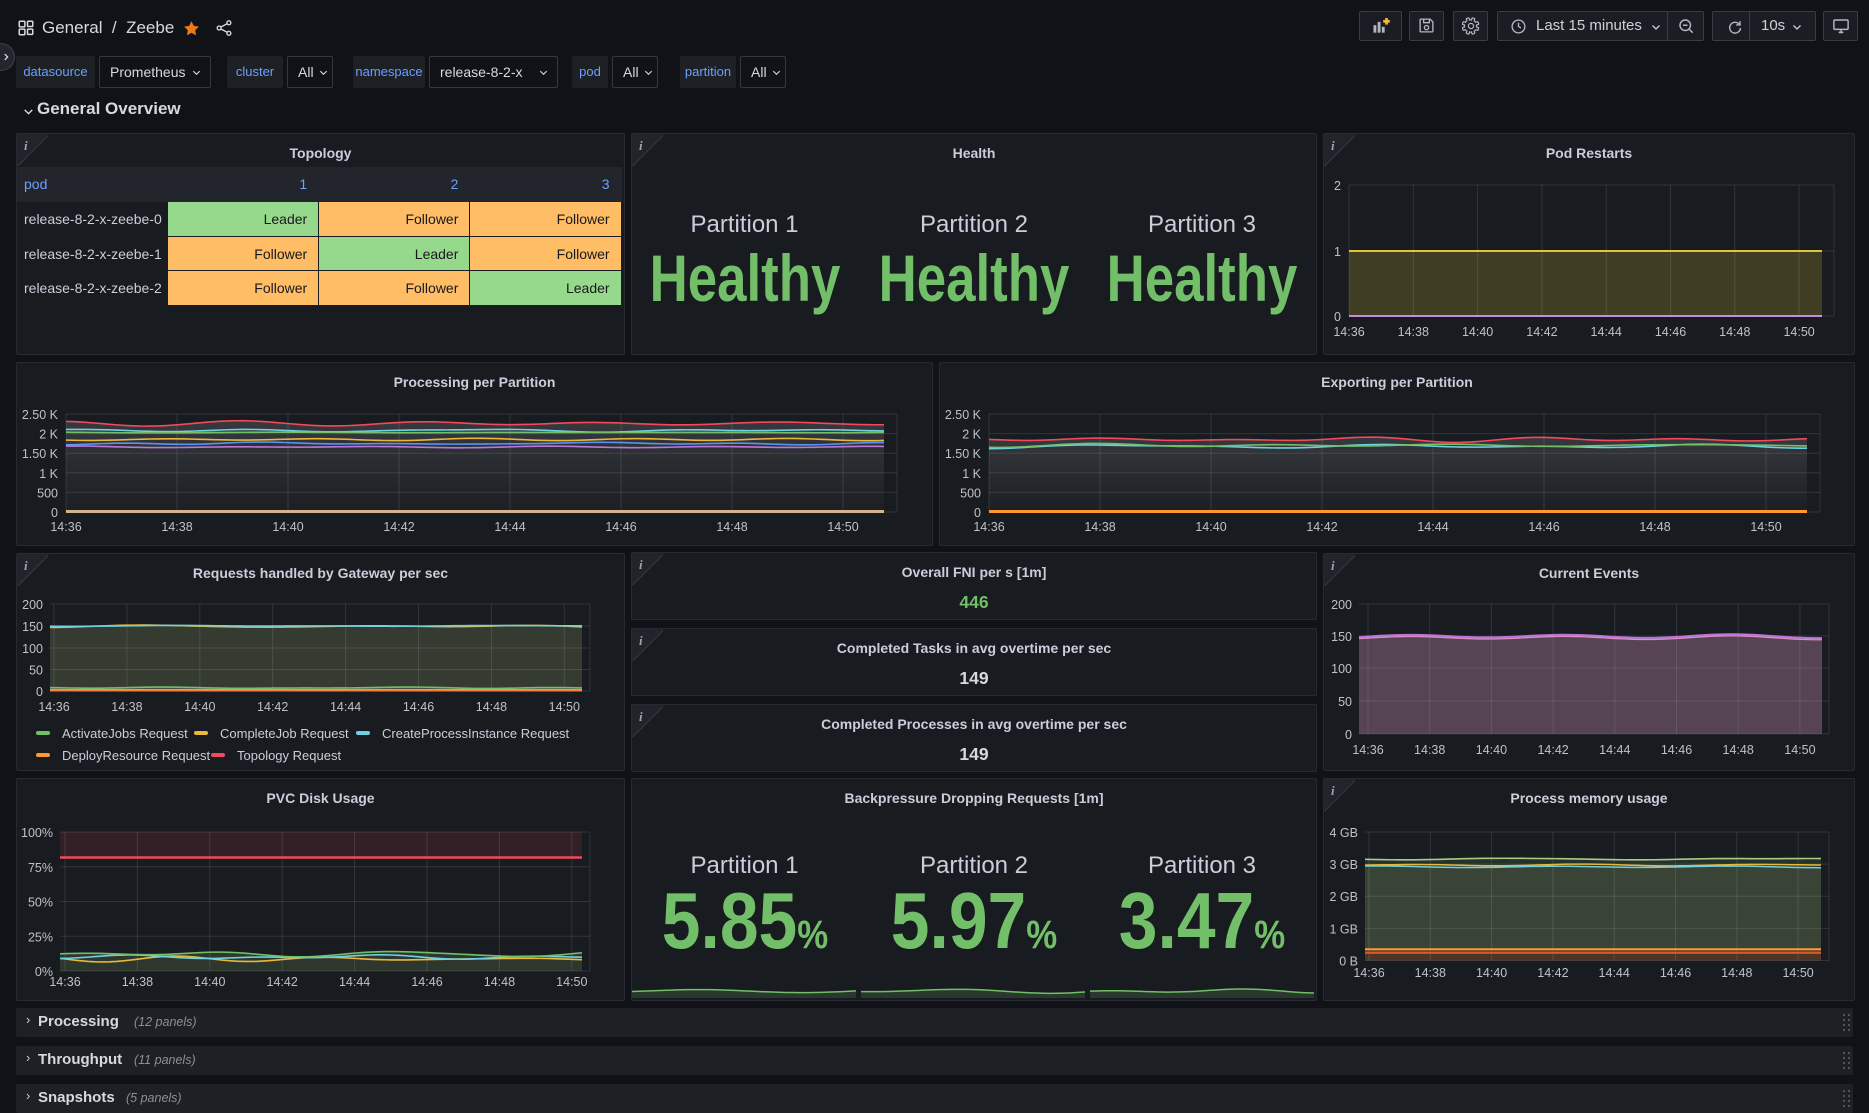 This screenshot has width=1869, height=1113. I want to click on svg-text: DeployResource Request, so click(136, 755).